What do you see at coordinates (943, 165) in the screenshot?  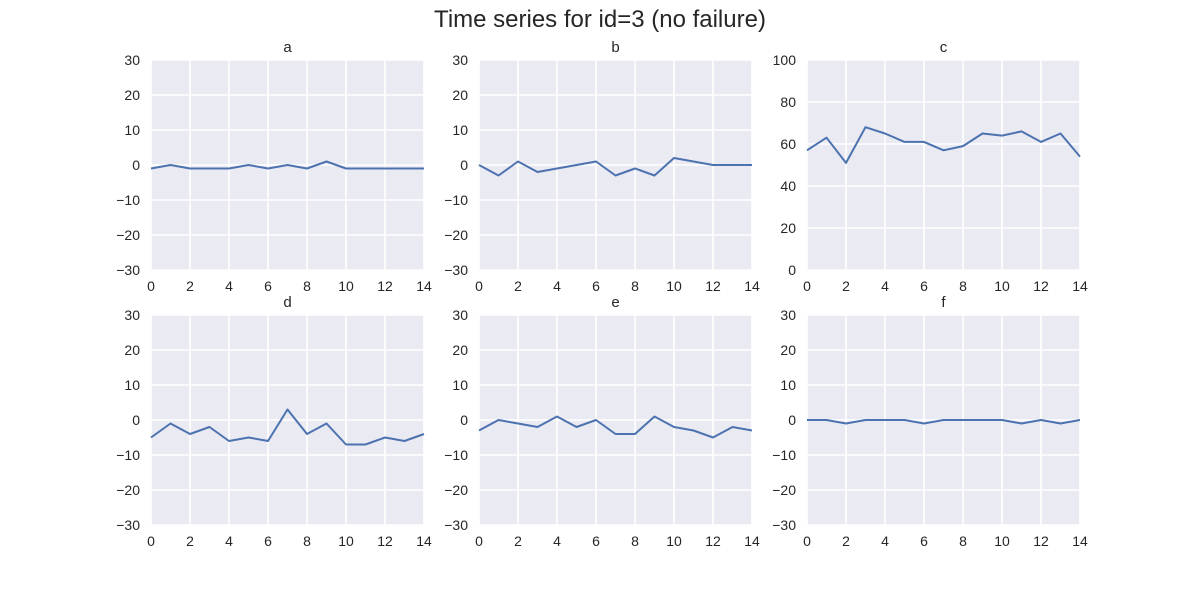 I see `plot-area` at bounding box center [943, 165].